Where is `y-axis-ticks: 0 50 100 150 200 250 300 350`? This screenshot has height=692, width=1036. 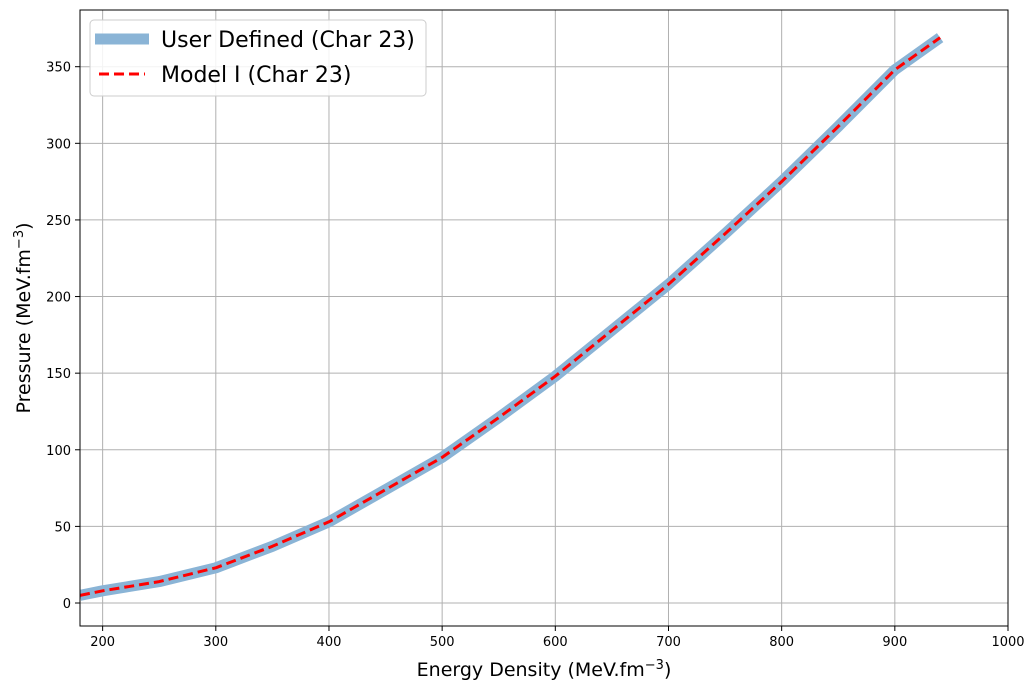
y-axis-ticks: 0 50 100 150 200 250 300 350 is located at coordinates (63, 336).